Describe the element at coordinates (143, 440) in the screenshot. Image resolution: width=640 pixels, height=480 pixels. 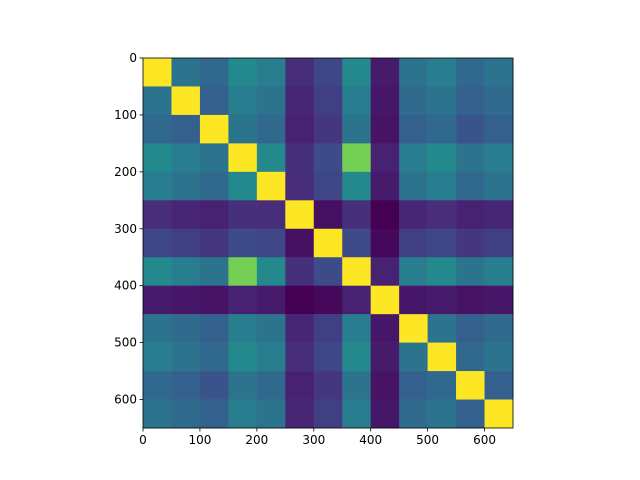
I see `x-tick-label: 0` at that location.